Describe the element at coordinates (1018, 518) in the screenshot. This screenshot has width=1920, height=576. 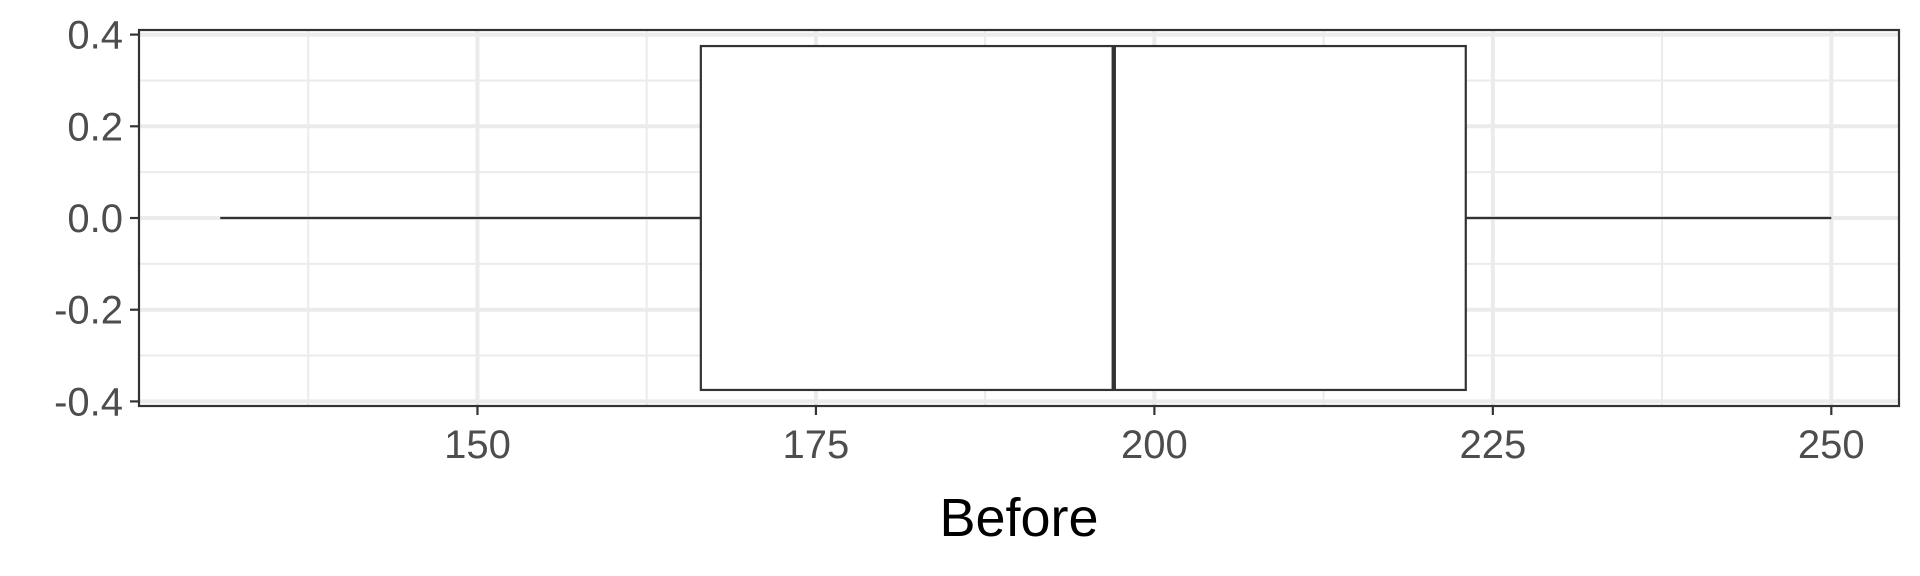
I see `x-axis-title: Before` at that location.